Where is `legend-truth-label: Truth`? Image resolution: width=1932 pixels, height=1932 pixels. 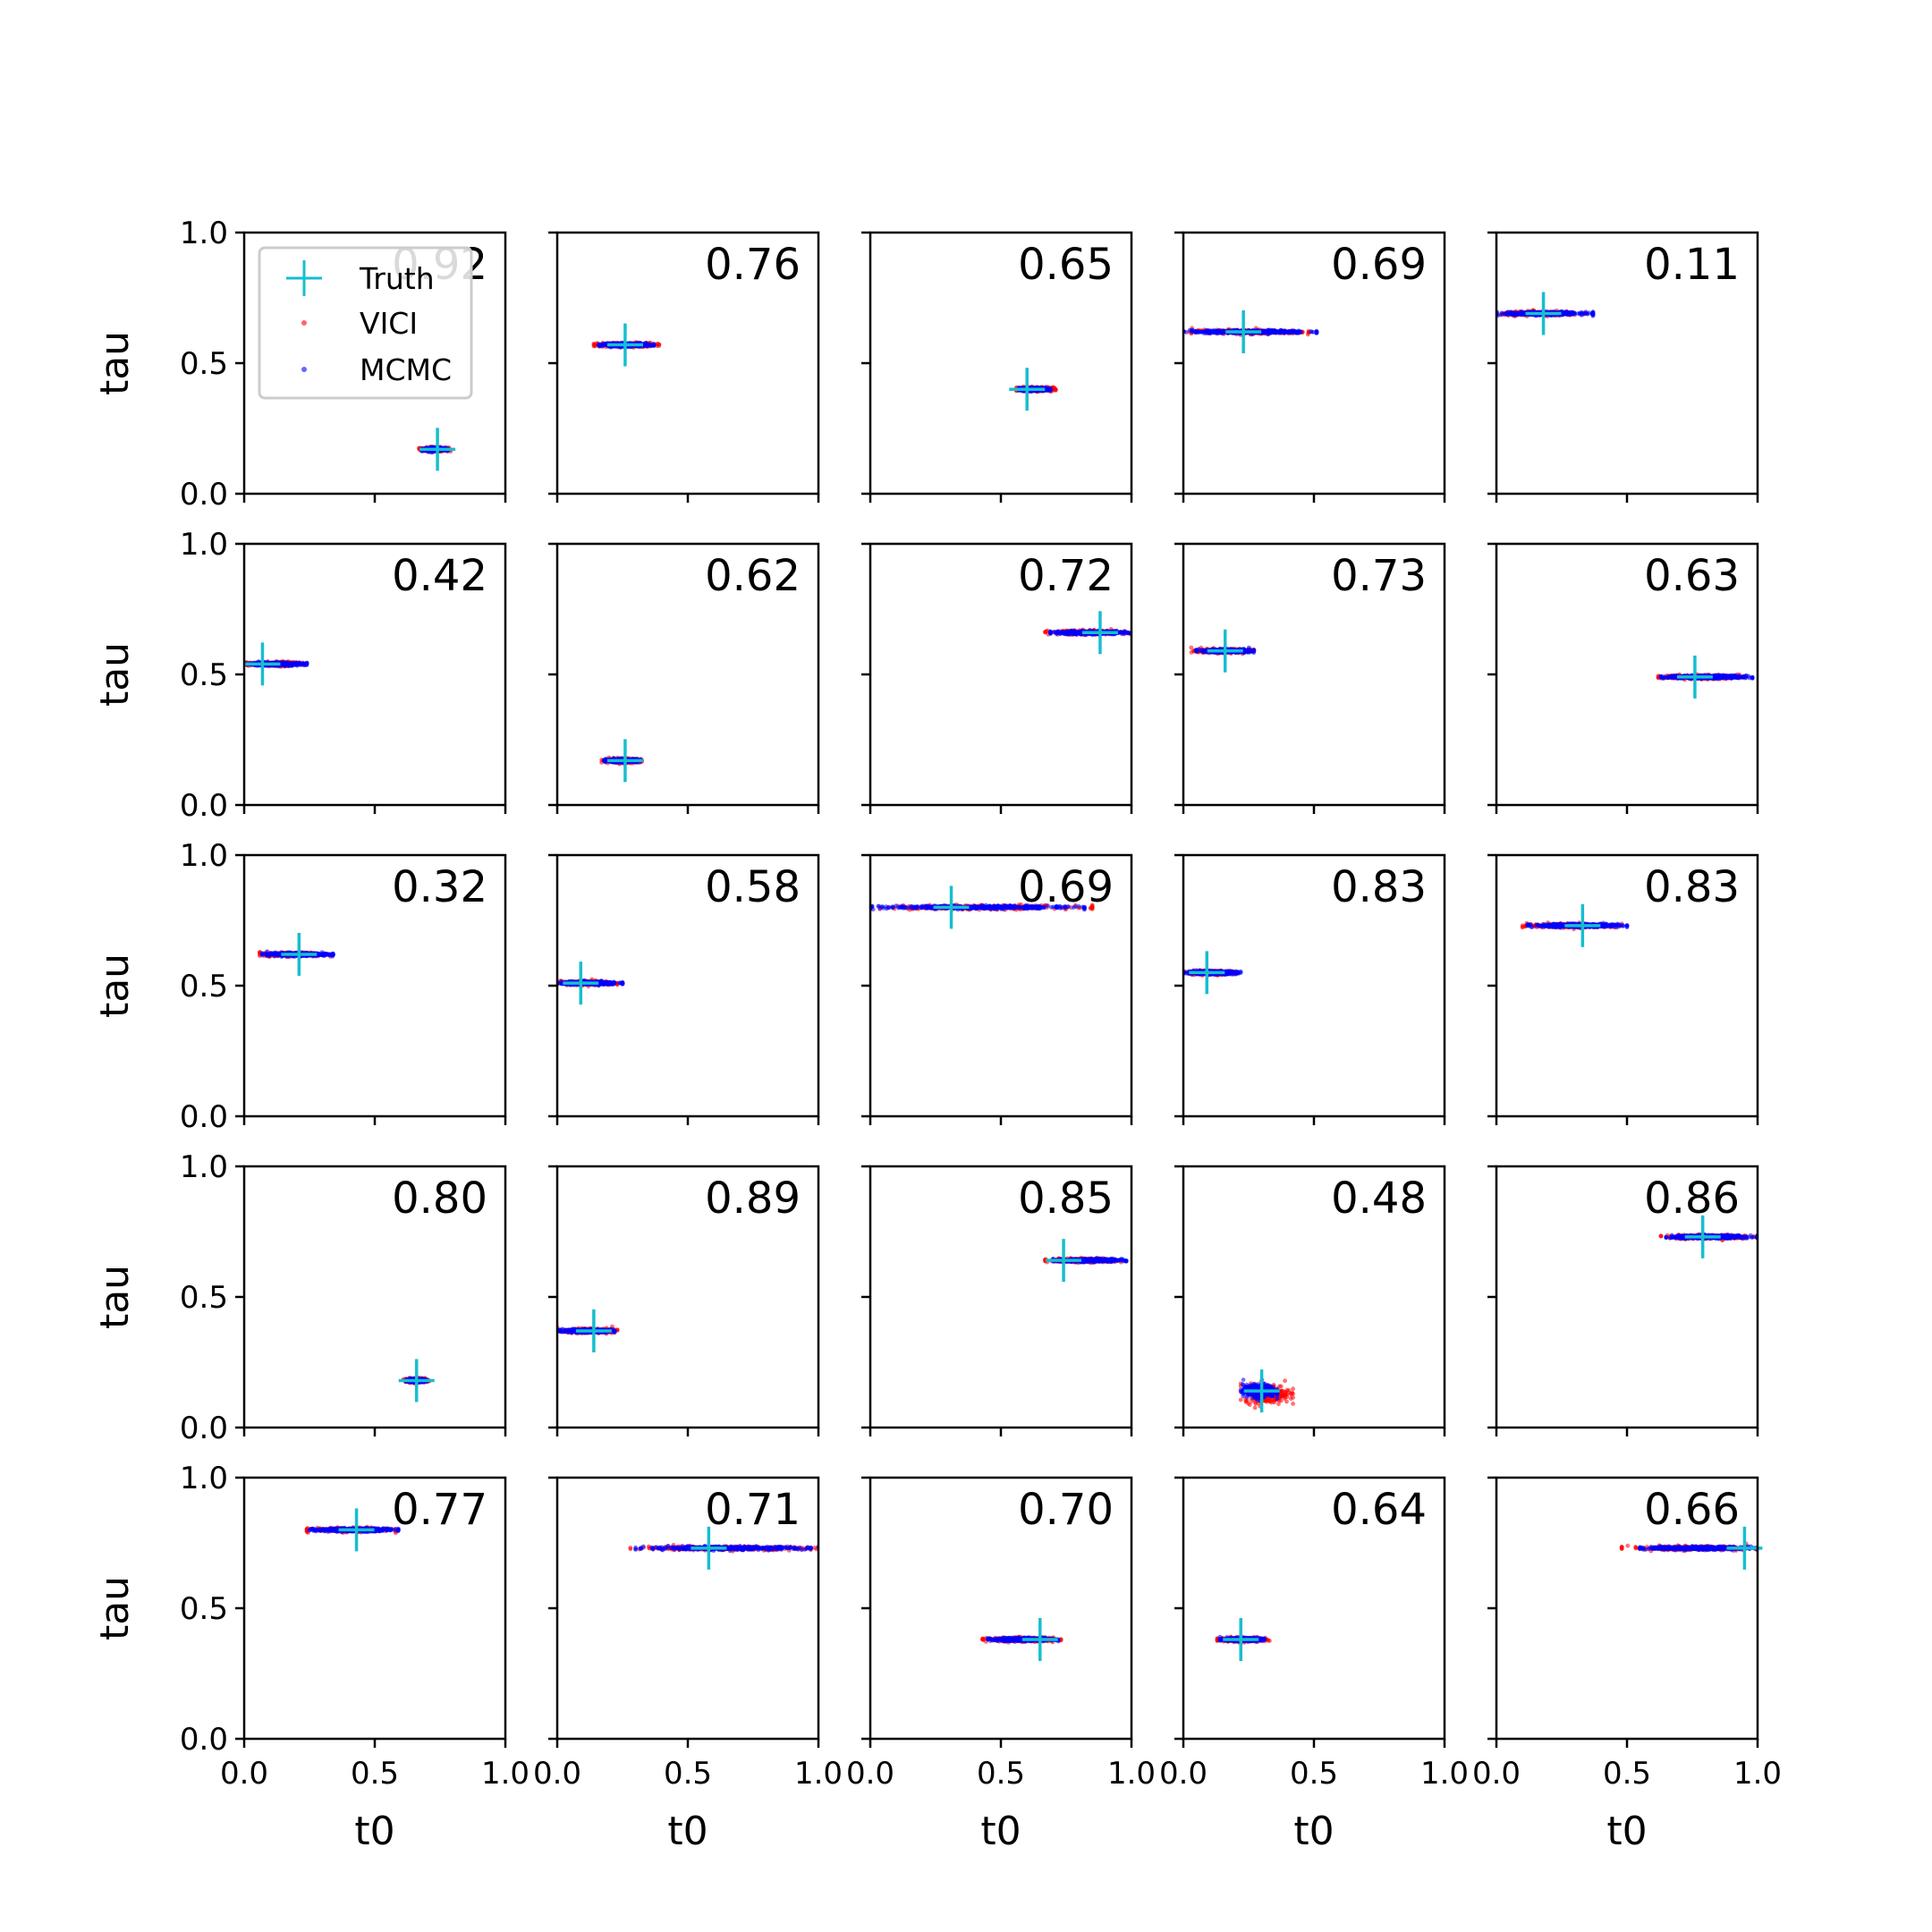 legend-truth-label: Truth is located at coordinates (397, 278).